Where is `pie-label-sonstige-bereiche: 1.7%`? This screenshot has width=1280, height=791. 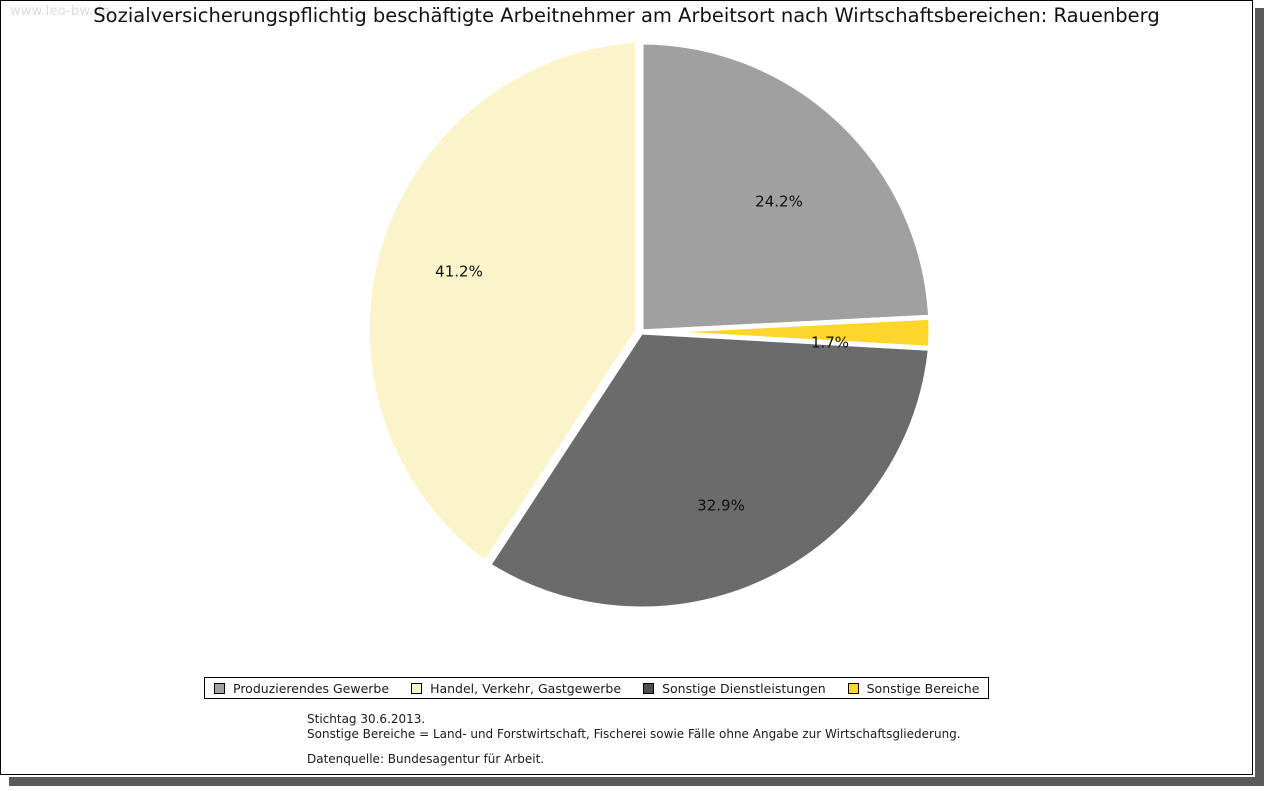 pie-label-sonstige-bereiche: 1.7% is located at coordinates (830, 343).